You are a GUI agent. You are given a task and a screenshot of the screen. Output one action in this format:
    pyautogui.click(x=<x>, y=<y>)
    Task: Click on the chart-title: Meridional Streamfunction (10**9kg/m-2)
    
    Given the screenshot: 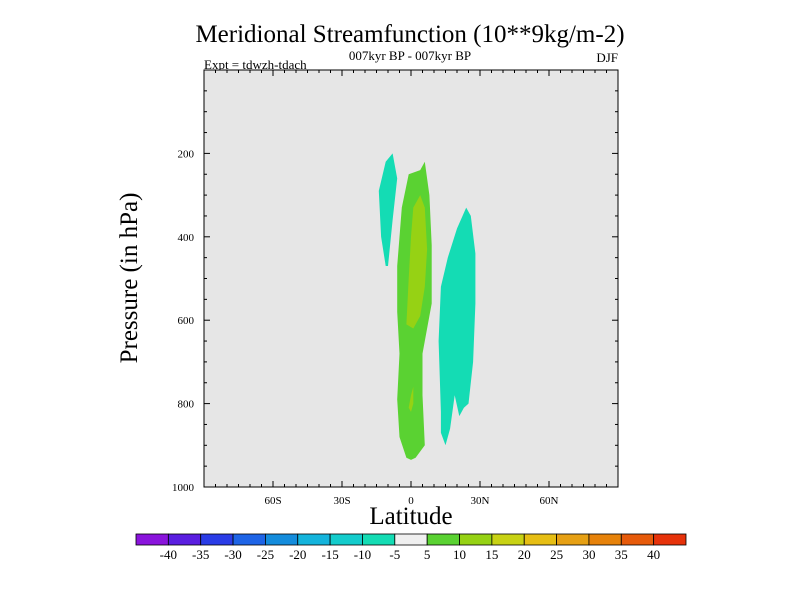 What is the action you would take?
    pyautogui.click(x=409, y=34)
    